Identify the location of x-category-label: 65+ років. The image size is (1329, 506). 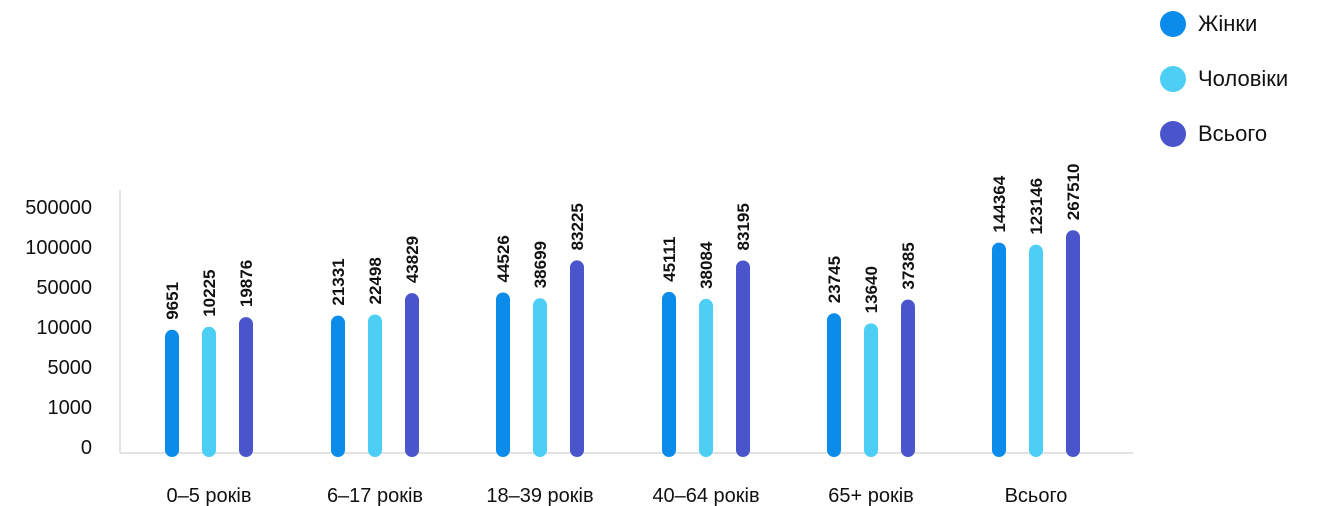
(871, 495).